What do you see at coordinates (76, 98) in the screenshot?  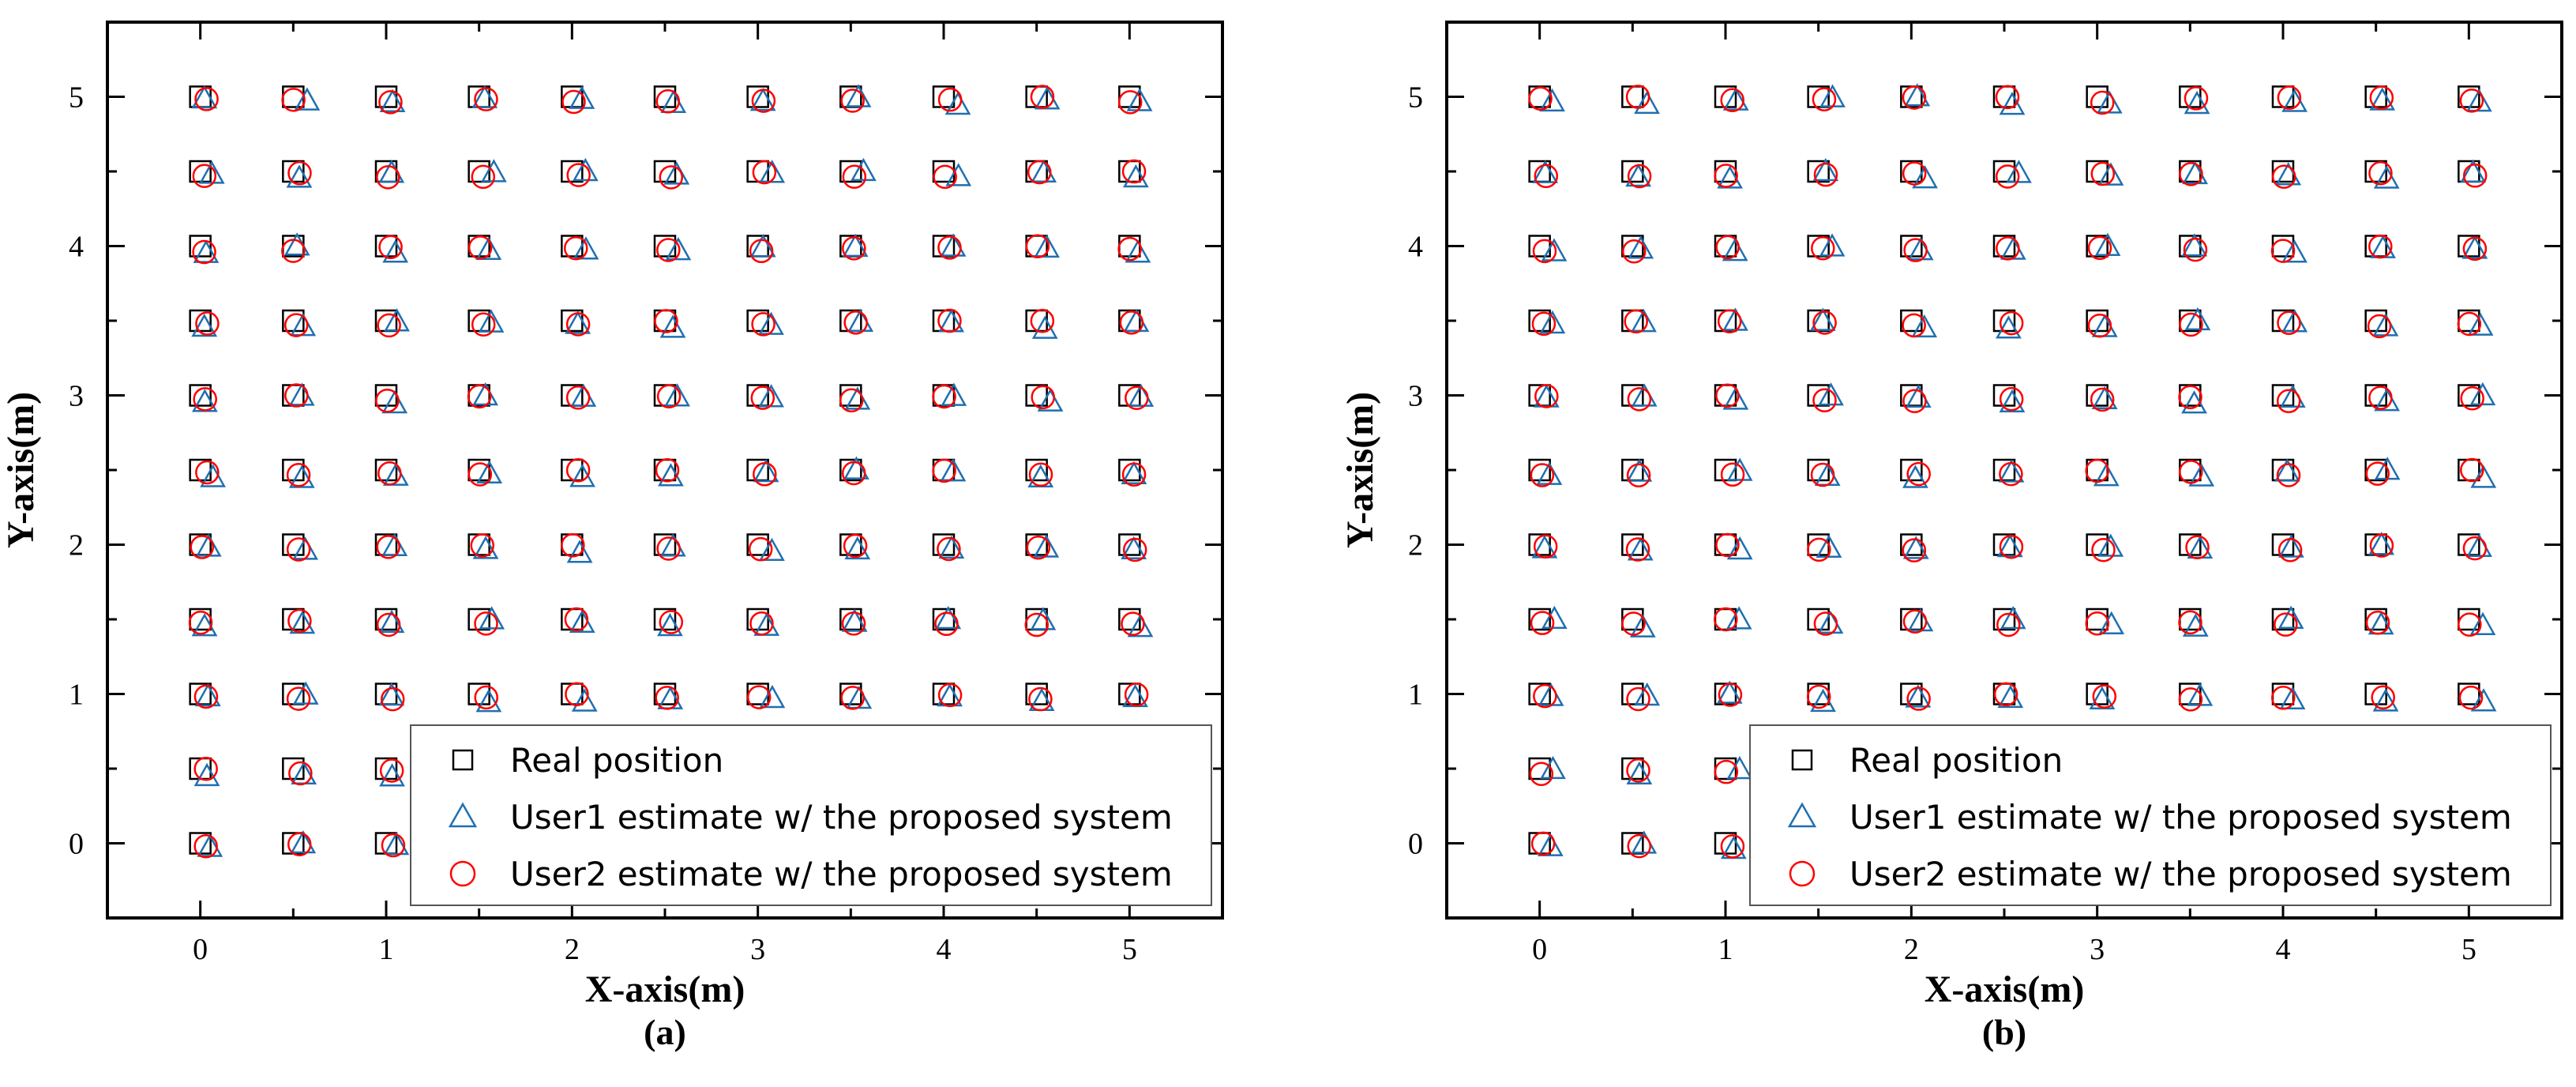 I see `y-tick-label: 5` at bounding box center [76, 98].